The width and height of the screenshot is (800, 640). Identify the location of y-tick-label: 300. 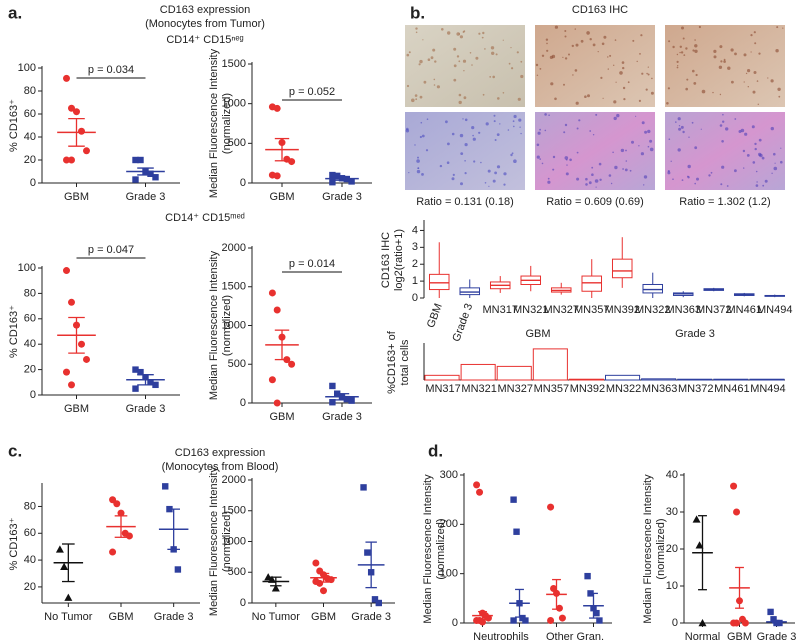
(449, 475).